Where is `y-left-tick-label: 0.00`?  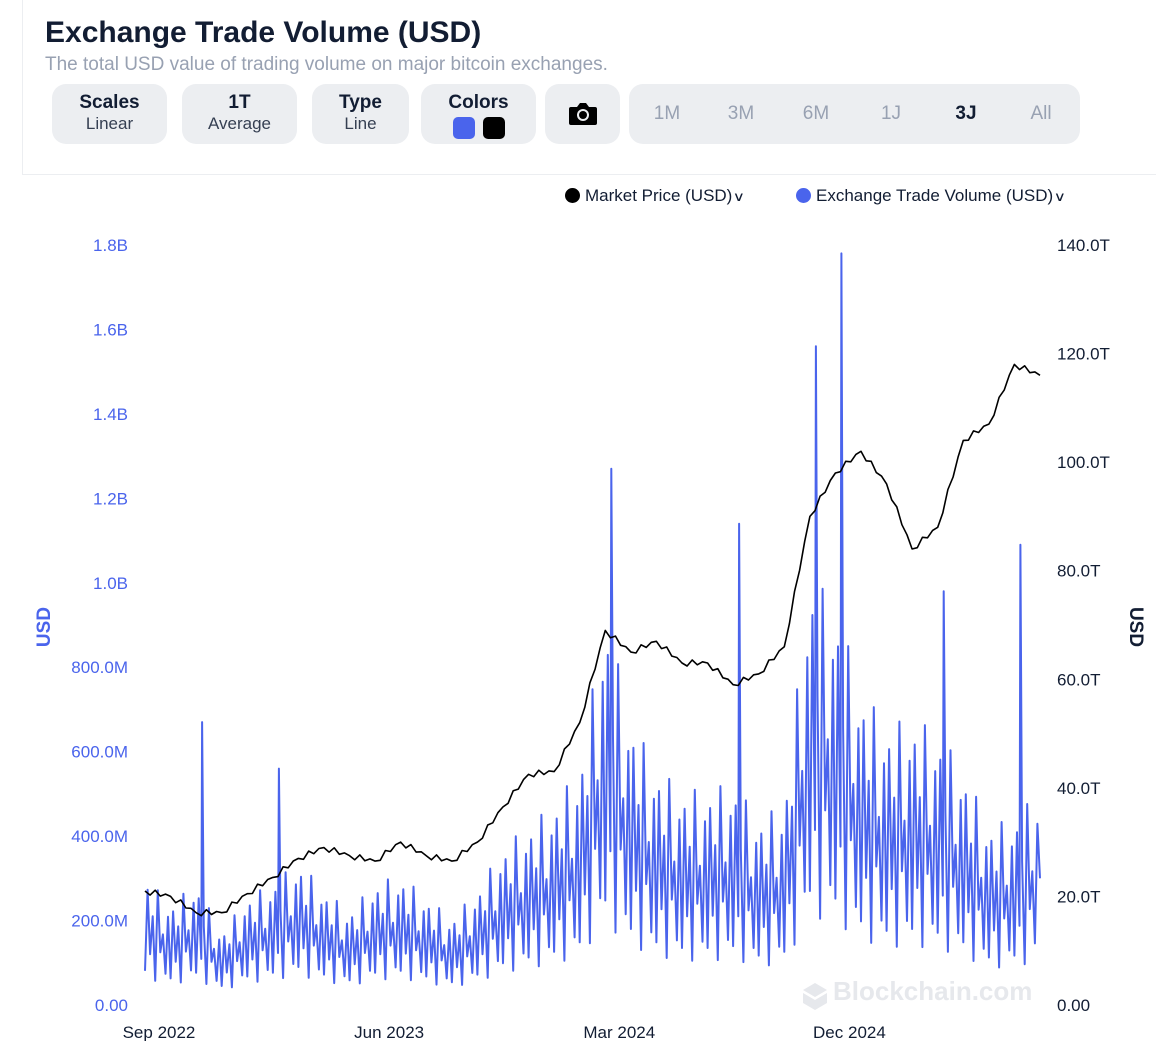
y-left-tick-label: 0.00 is located at coordinates (111, 1005).